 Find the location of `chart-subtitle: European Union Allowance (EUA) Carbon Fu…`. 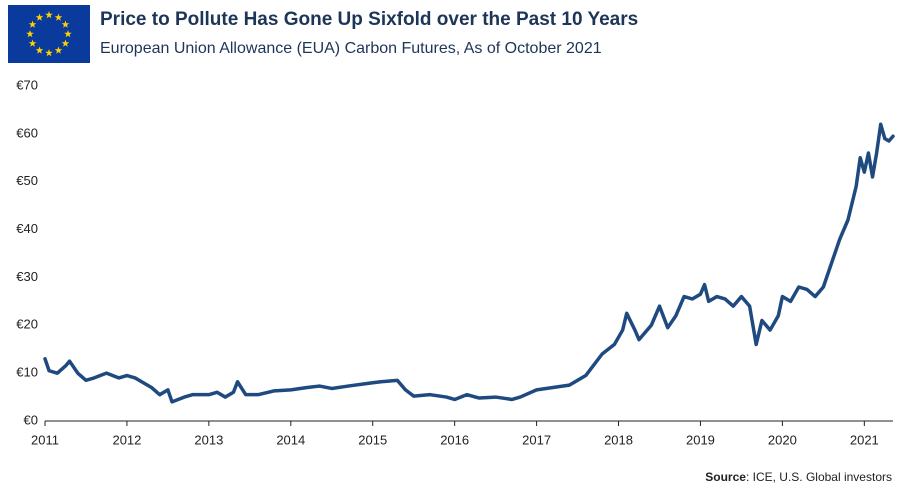

chart-subtitle: European Union Allowance (EUA) Carbon Fu… is located at coordinates (351, 48).